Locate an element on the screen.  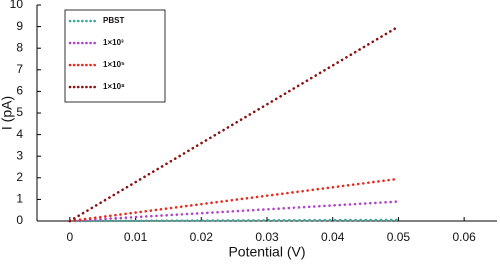
x-tick-label: 0.05 is located at coordinates (399, 237).